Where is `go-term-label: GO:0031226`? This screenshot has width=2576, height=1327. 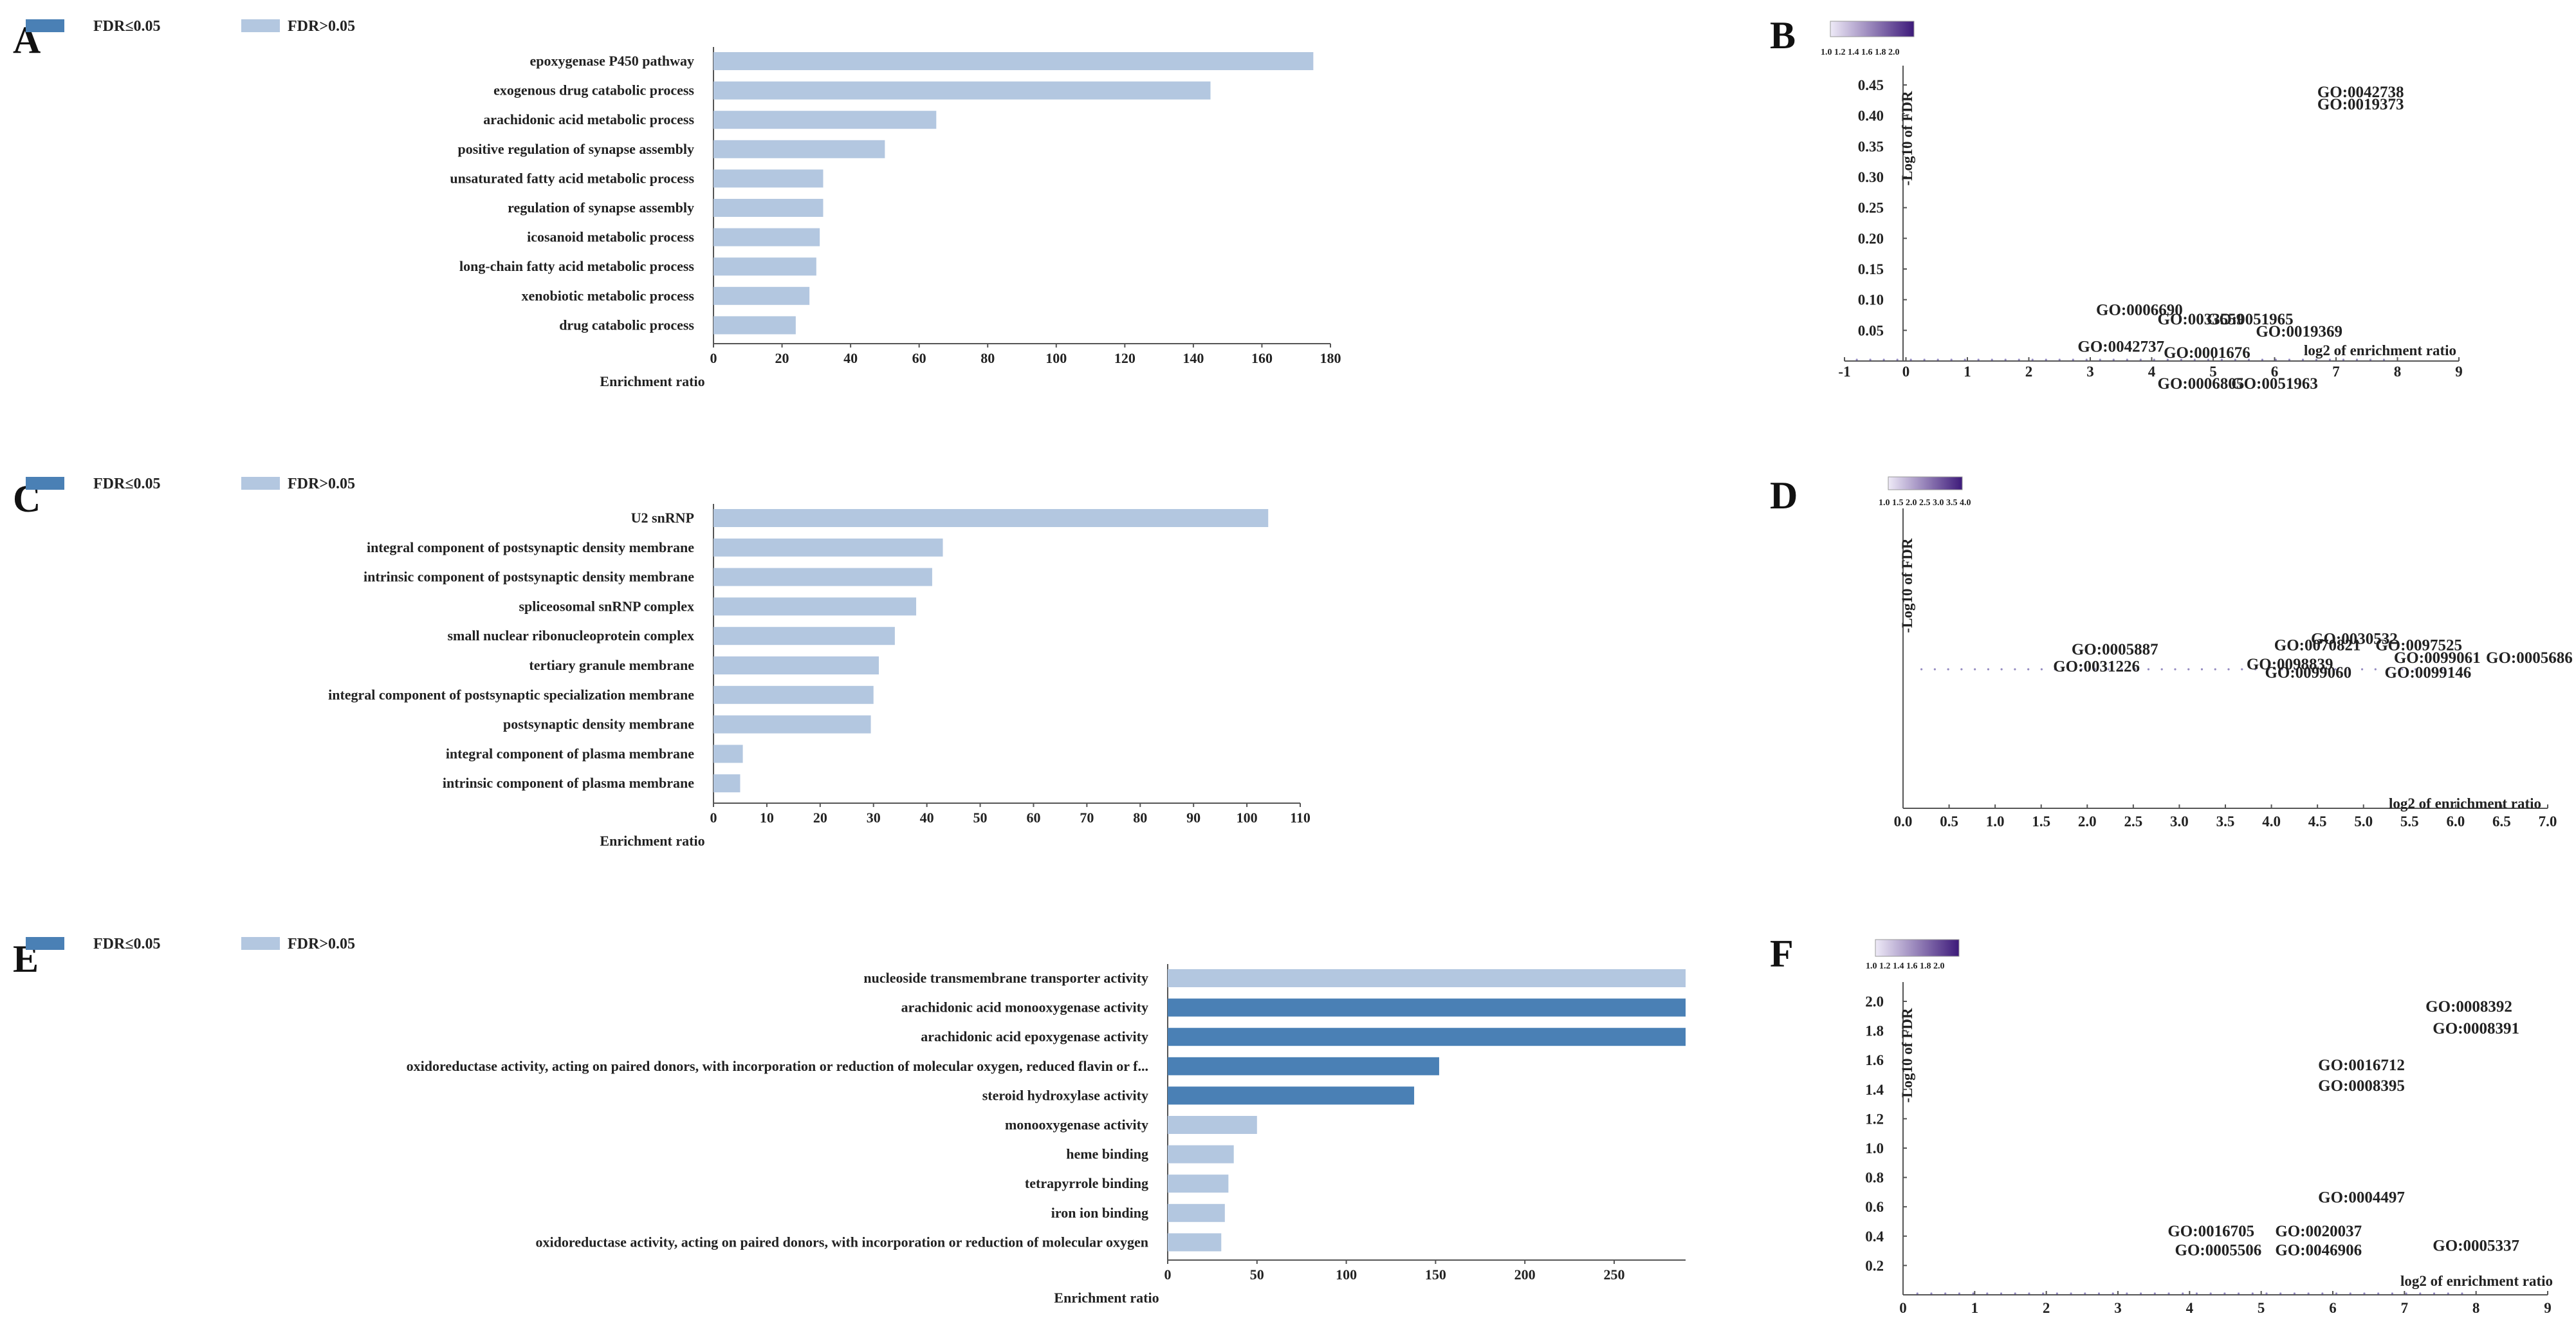
go-term-label: GO:0031226 is located at coordinates (2096, 666).